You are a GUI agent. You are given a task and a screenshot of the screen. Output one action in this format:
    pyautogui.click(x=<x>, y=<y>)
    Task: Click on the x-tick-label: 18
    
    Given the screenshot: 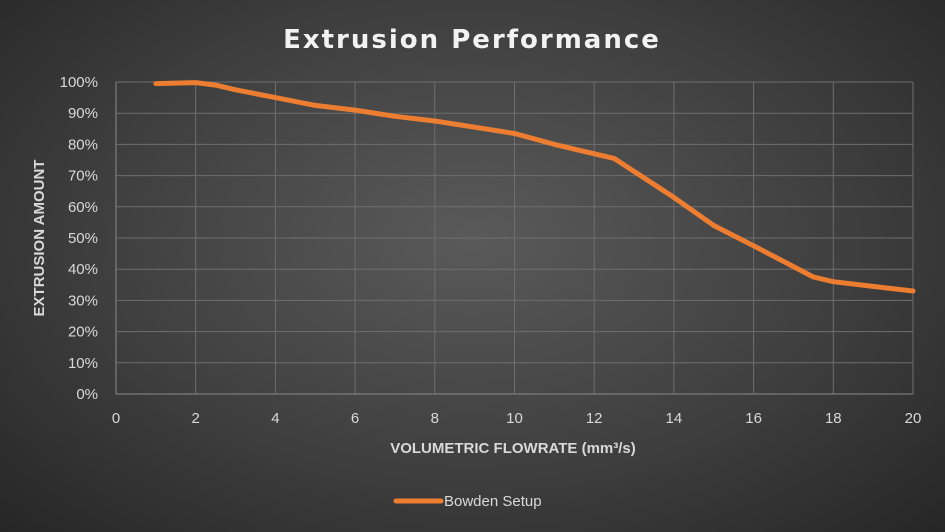 What is the action you would take?
    pyautogui.click(x=833, y=418)
    